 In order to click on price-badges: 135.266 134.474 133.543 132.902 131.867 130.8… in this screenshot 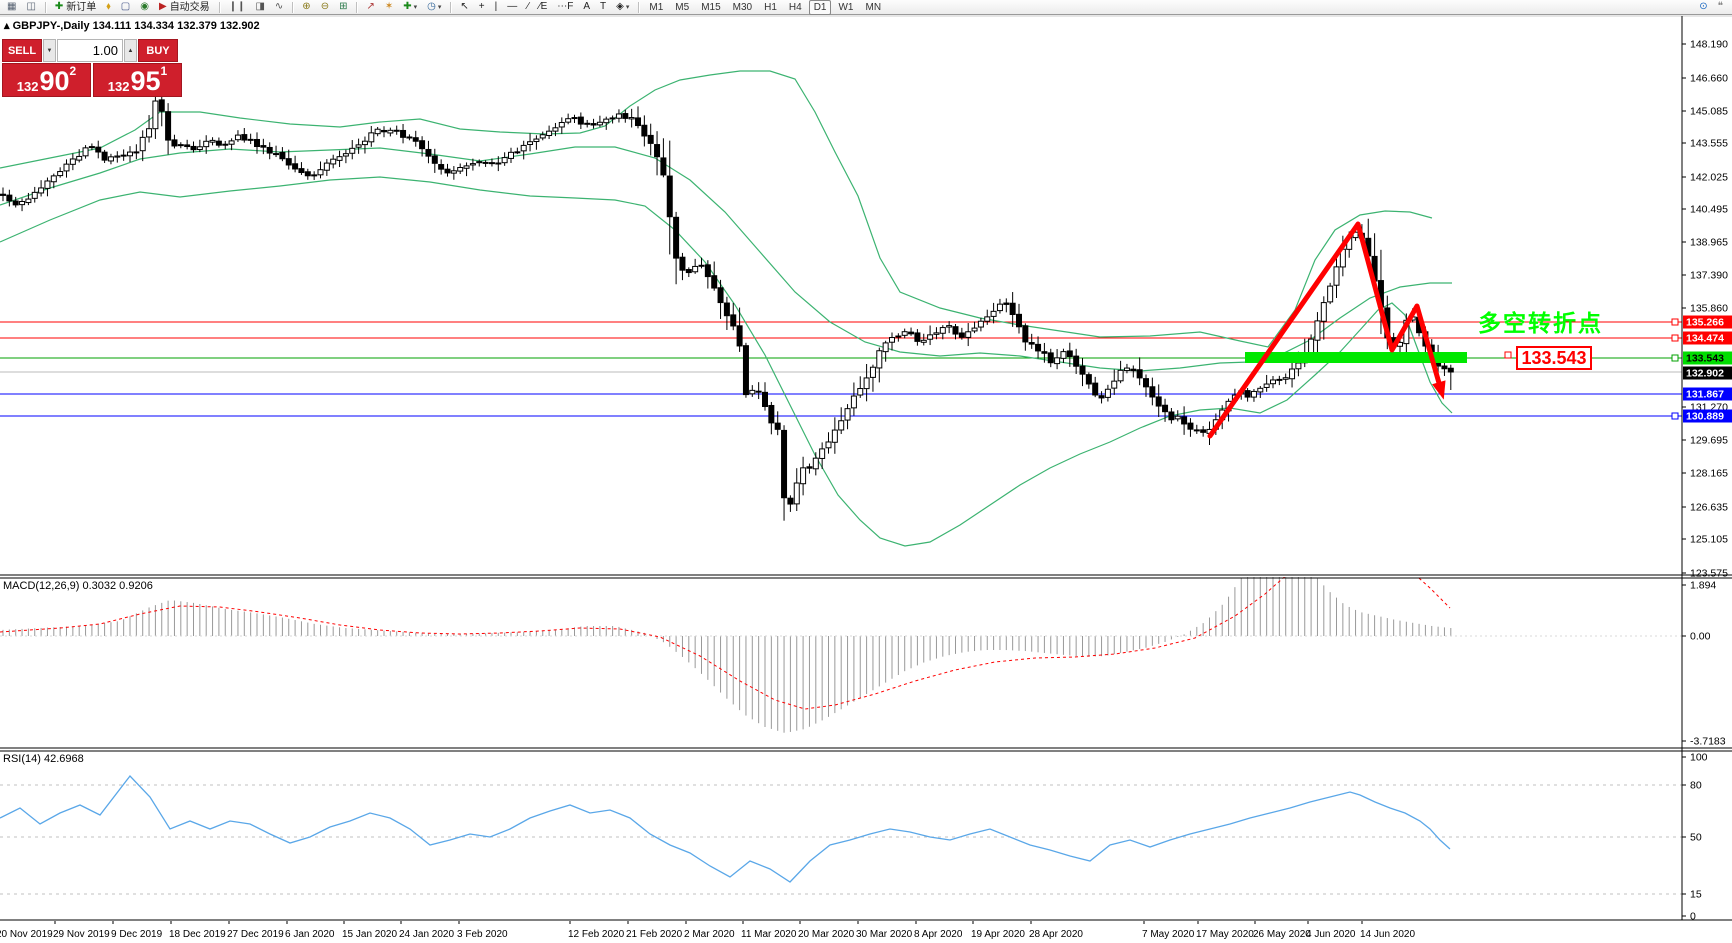, I will do `click(1707, 369)`.